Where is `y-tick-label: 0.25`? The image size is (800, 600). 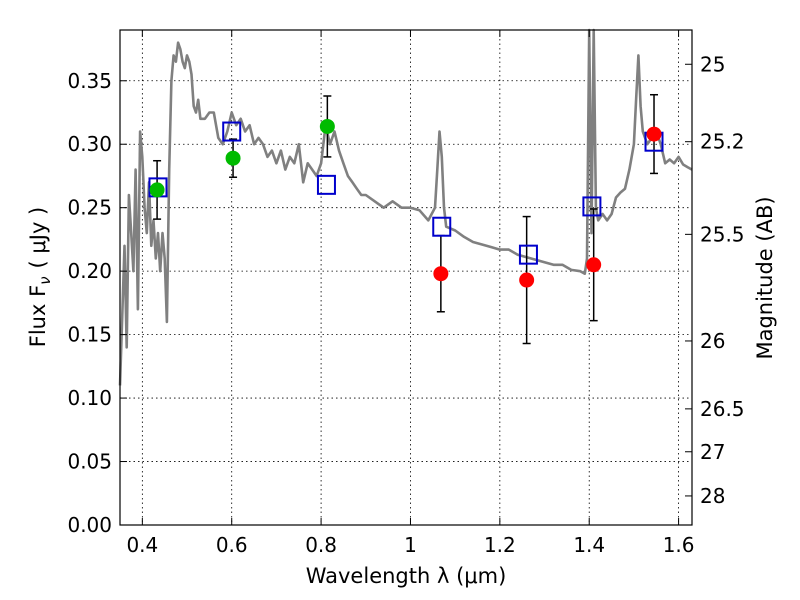 y-tick-label: 0.25 is located at coordinates (89, 208).